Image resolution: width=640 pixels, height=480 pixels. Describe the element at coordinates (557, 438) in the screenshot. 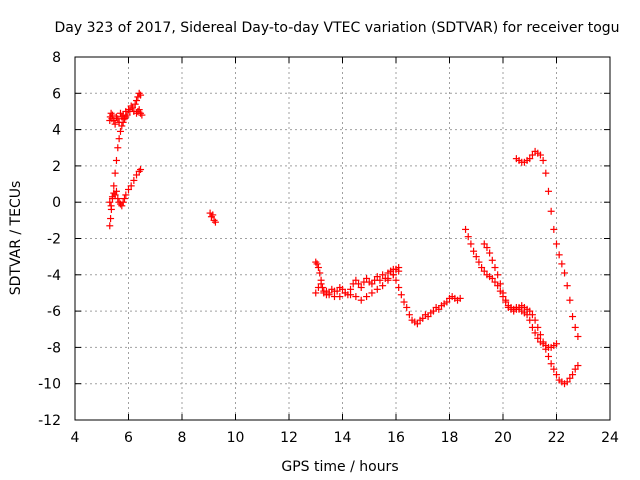

I see `x-tick-label: 22` at that location.